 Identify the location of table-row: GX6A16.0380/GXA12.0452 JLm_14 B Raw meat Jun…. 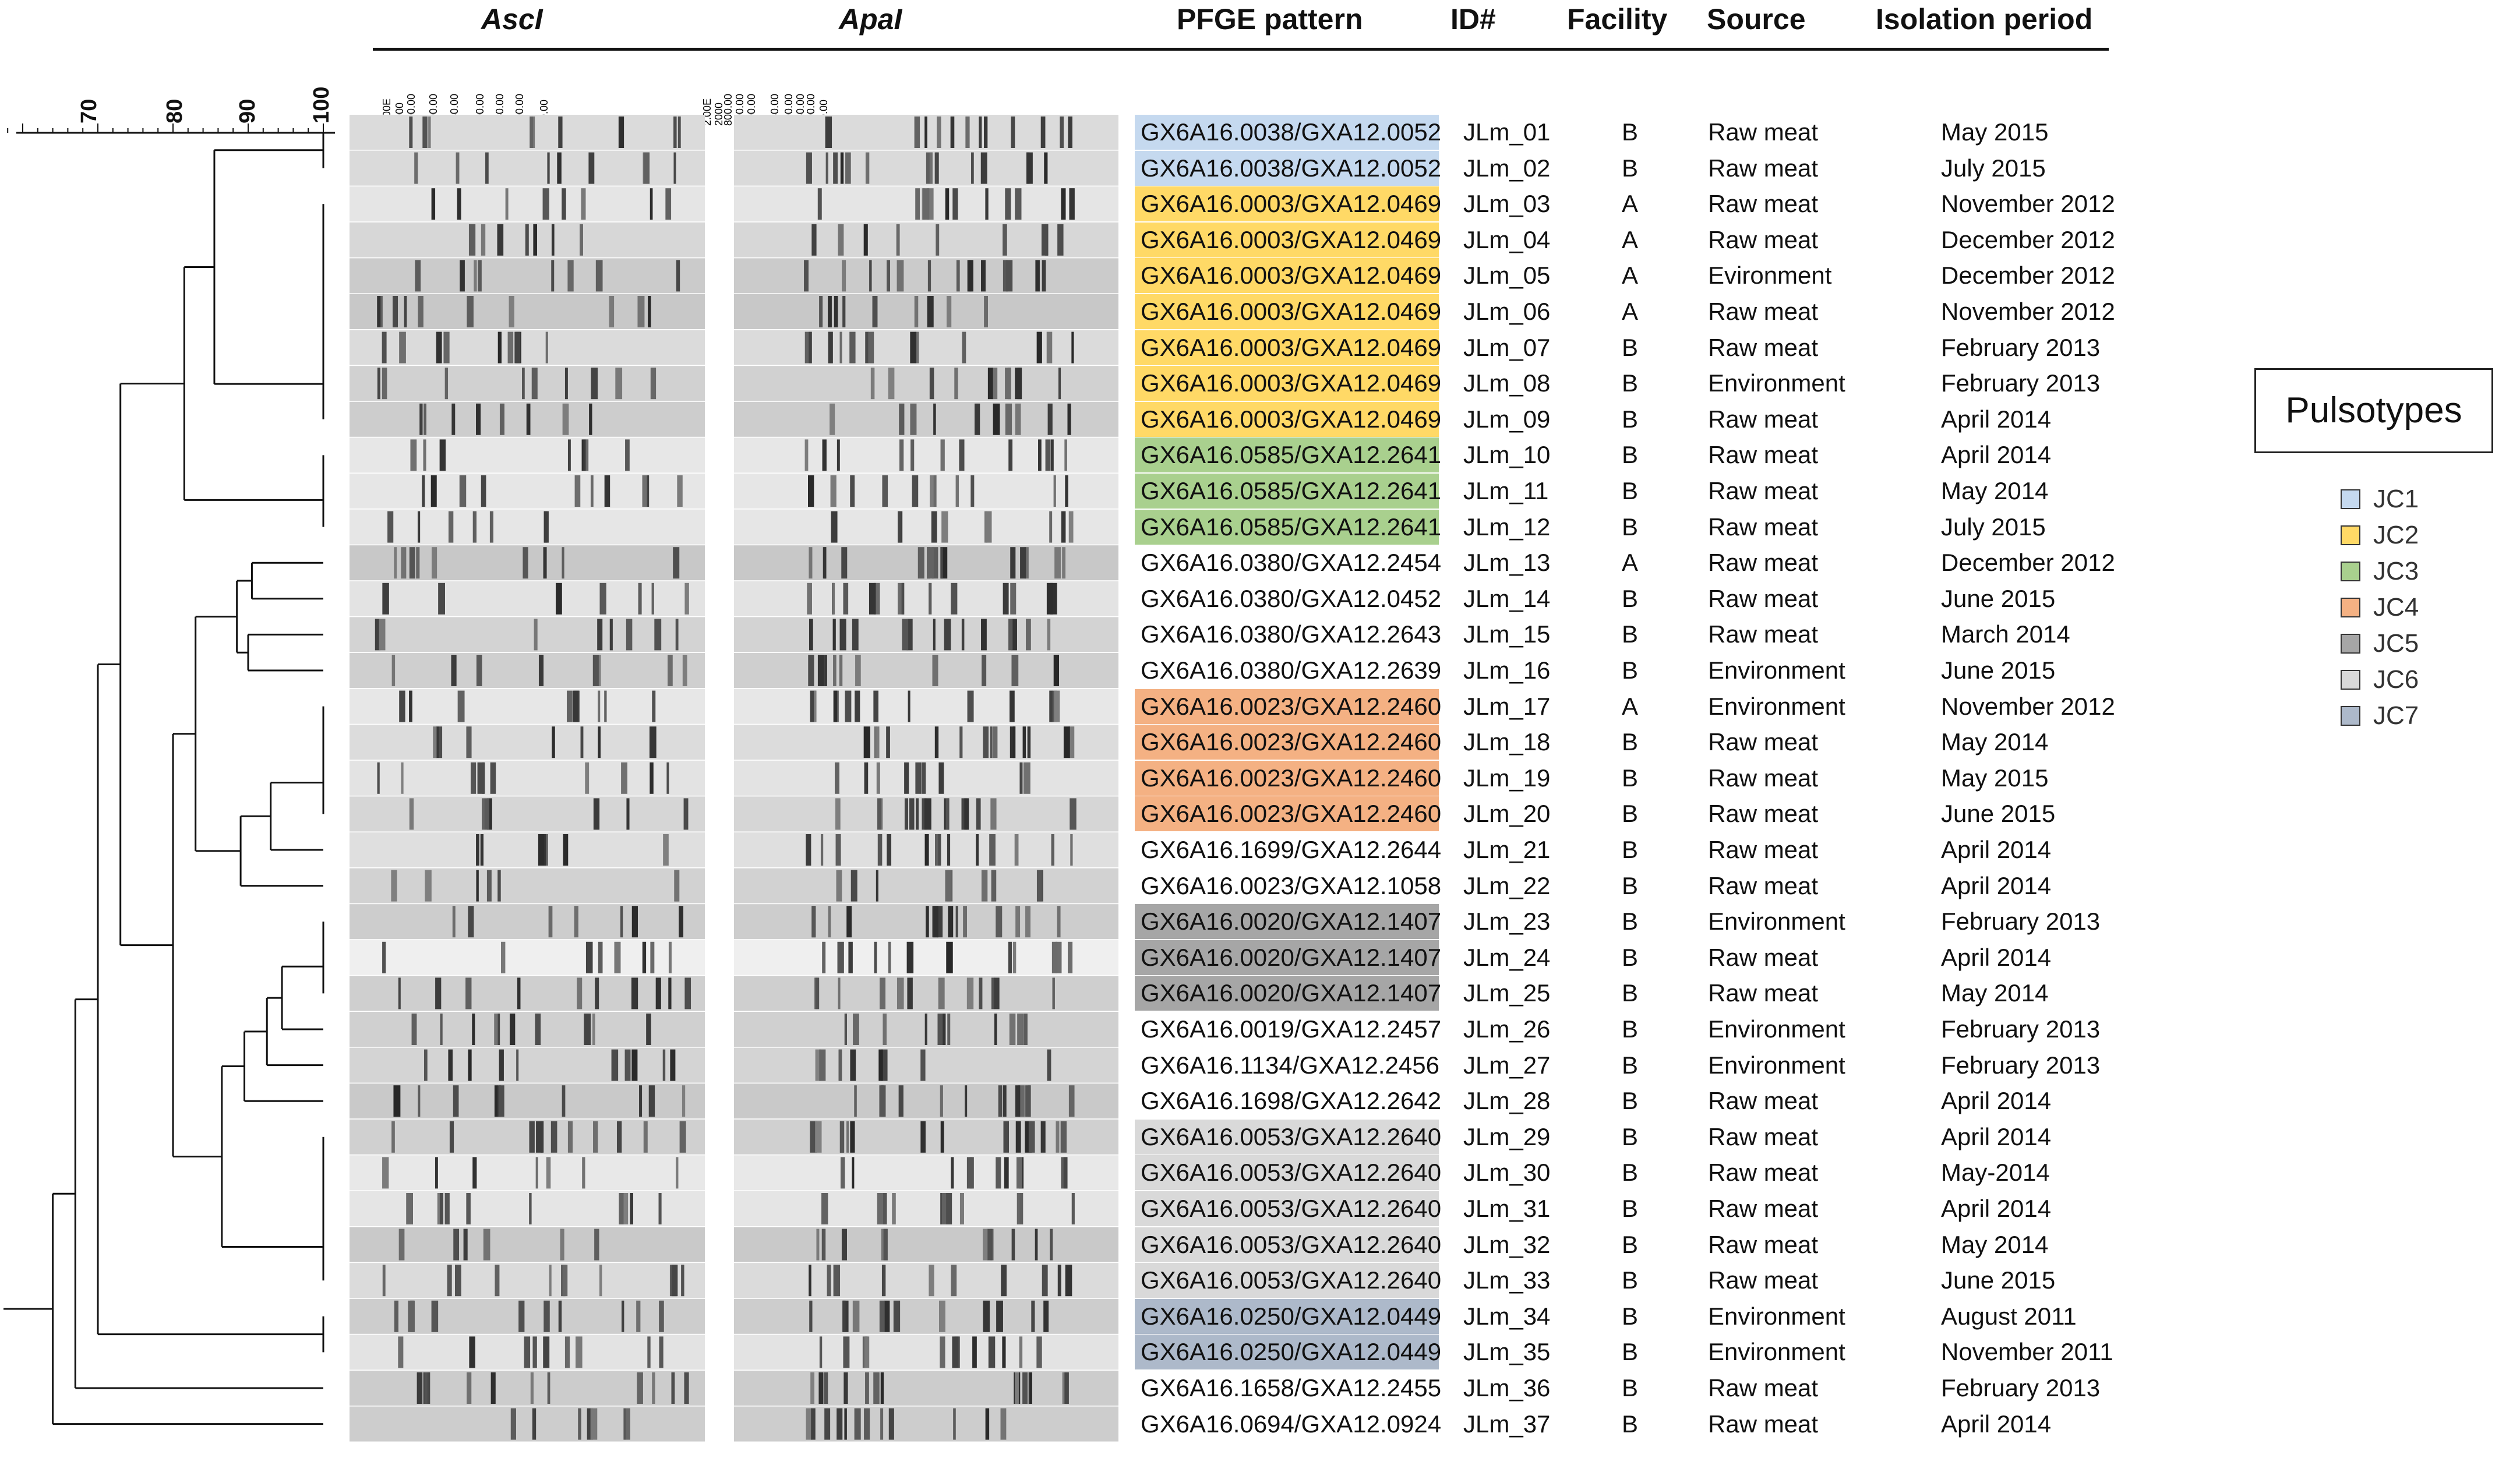
(1077, 598).